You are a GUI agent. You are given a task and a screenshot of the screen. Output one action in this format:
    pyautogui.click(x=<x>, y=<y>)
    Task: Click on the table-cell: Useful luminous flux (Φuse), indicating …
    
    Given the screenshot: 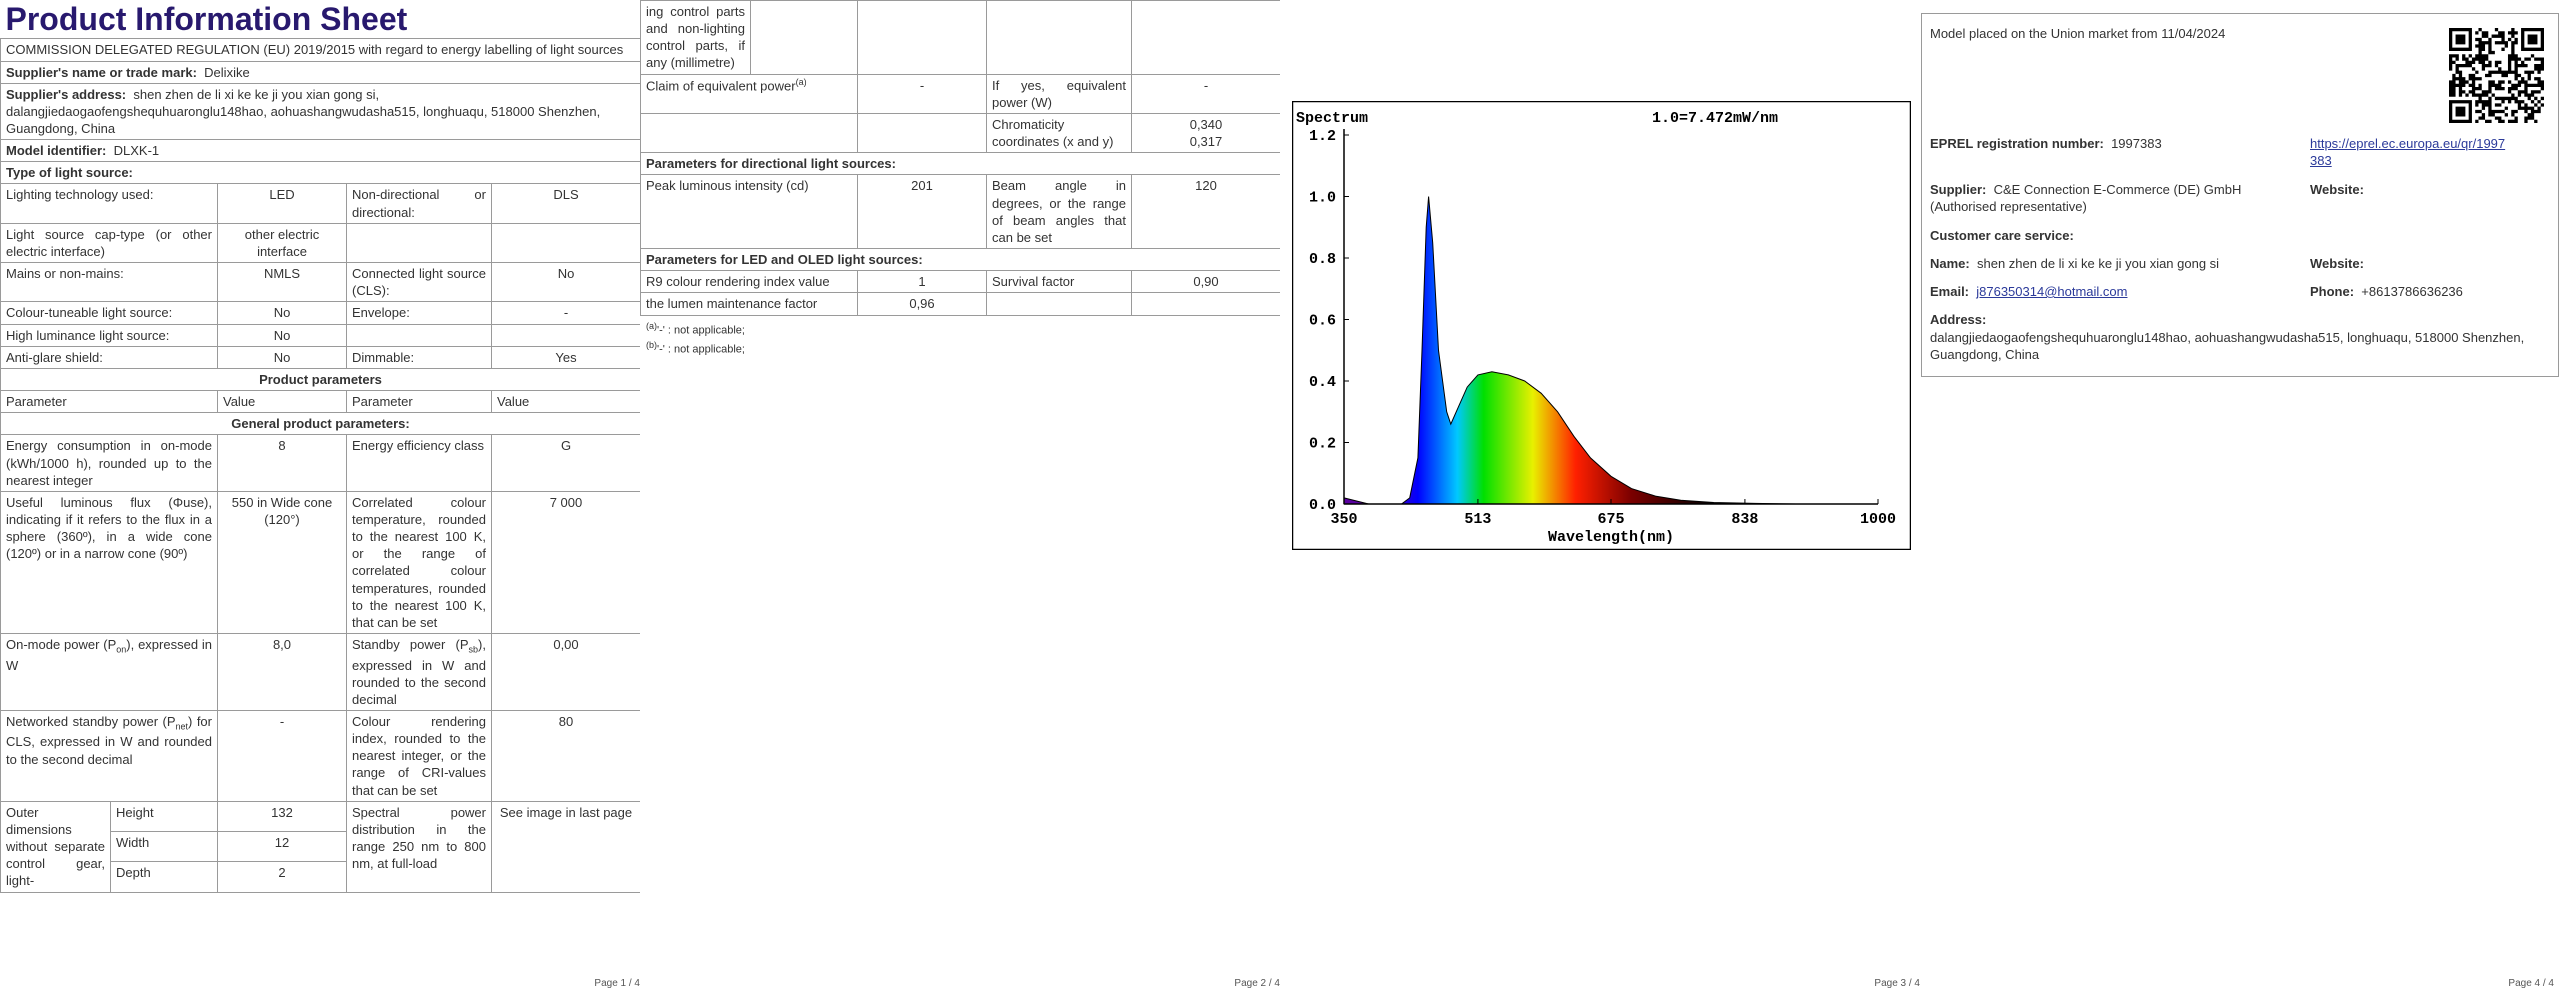 What is the action you would take?
    pyautogui.click(x=109, y=562)
    